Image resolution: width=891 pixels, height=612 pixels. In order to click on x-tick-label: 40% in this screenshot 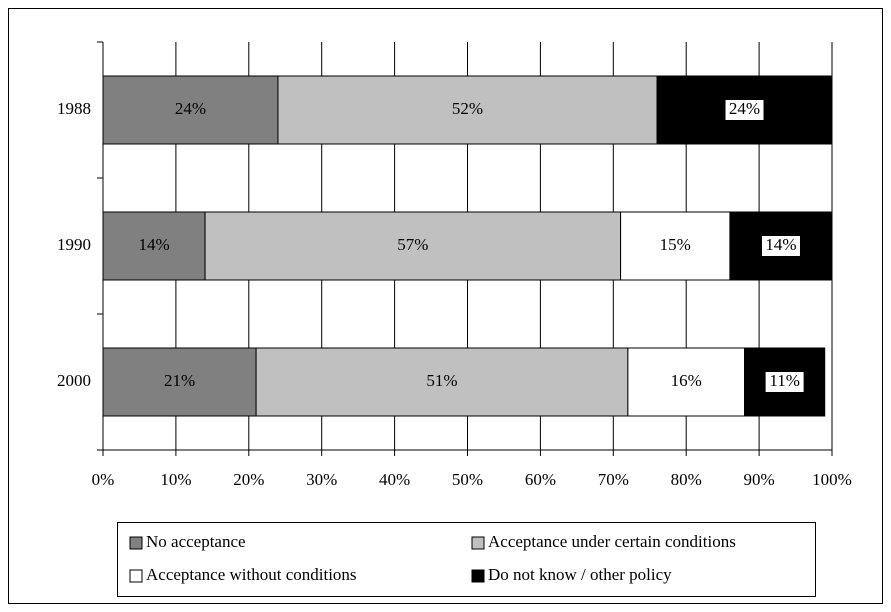, I will do `click(394, 479)`.